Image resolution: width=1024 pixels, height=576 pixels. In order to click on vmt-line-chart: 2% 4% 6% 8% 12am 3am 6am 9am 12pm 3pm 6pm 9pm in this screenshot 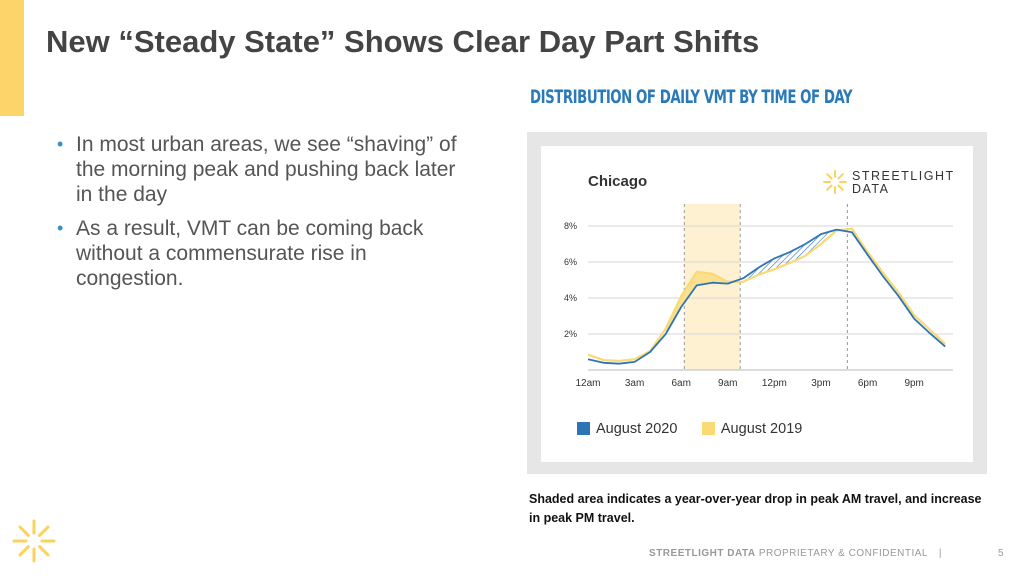, I will do `click(758, 296)`.